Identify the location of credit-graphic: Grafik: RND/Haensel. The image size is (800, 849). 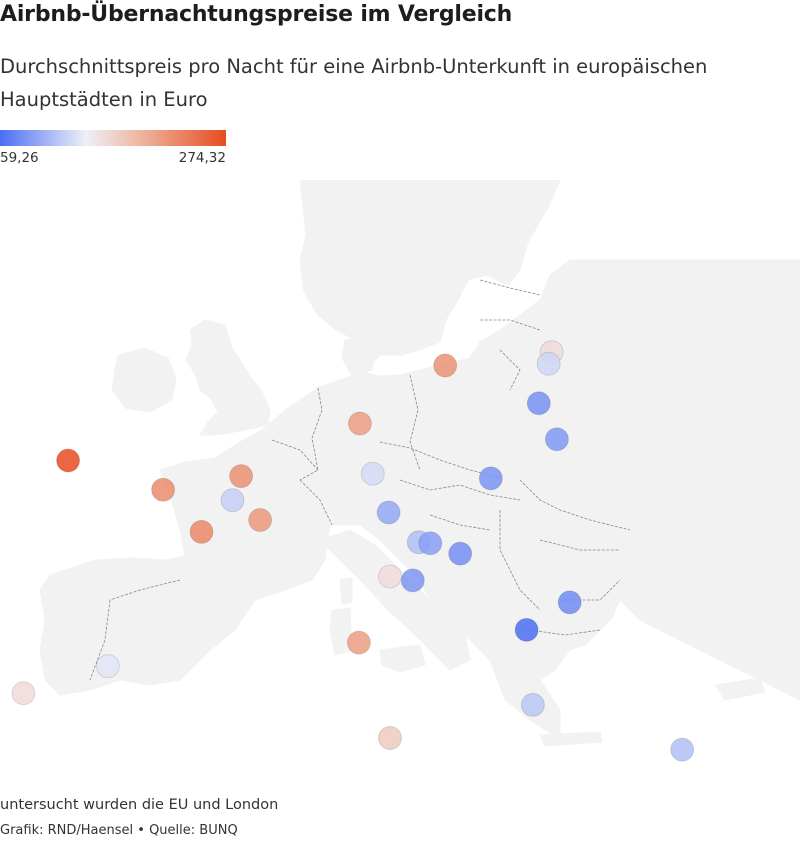
(67, 830).